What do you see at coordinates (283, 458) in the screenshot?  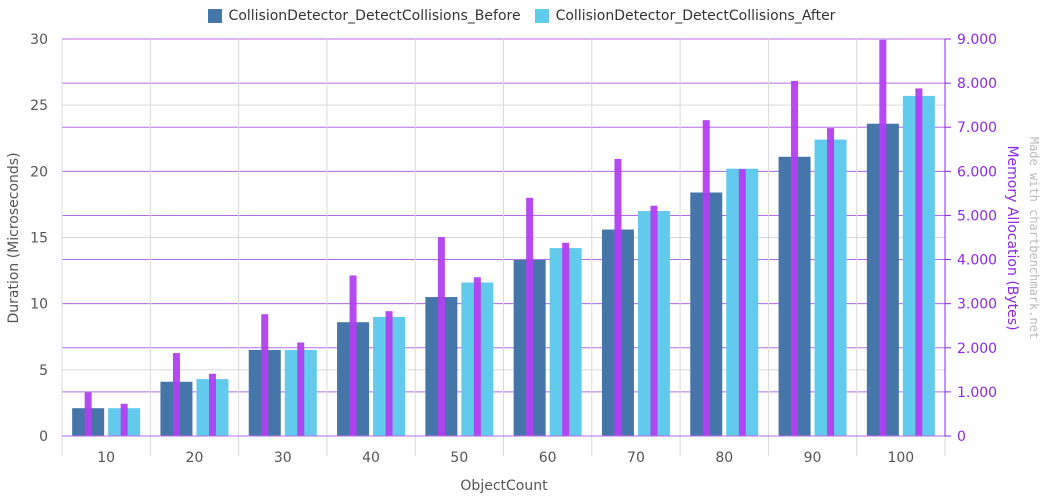 I see `x-tick-label: 30` at bounding box center [283, 458].